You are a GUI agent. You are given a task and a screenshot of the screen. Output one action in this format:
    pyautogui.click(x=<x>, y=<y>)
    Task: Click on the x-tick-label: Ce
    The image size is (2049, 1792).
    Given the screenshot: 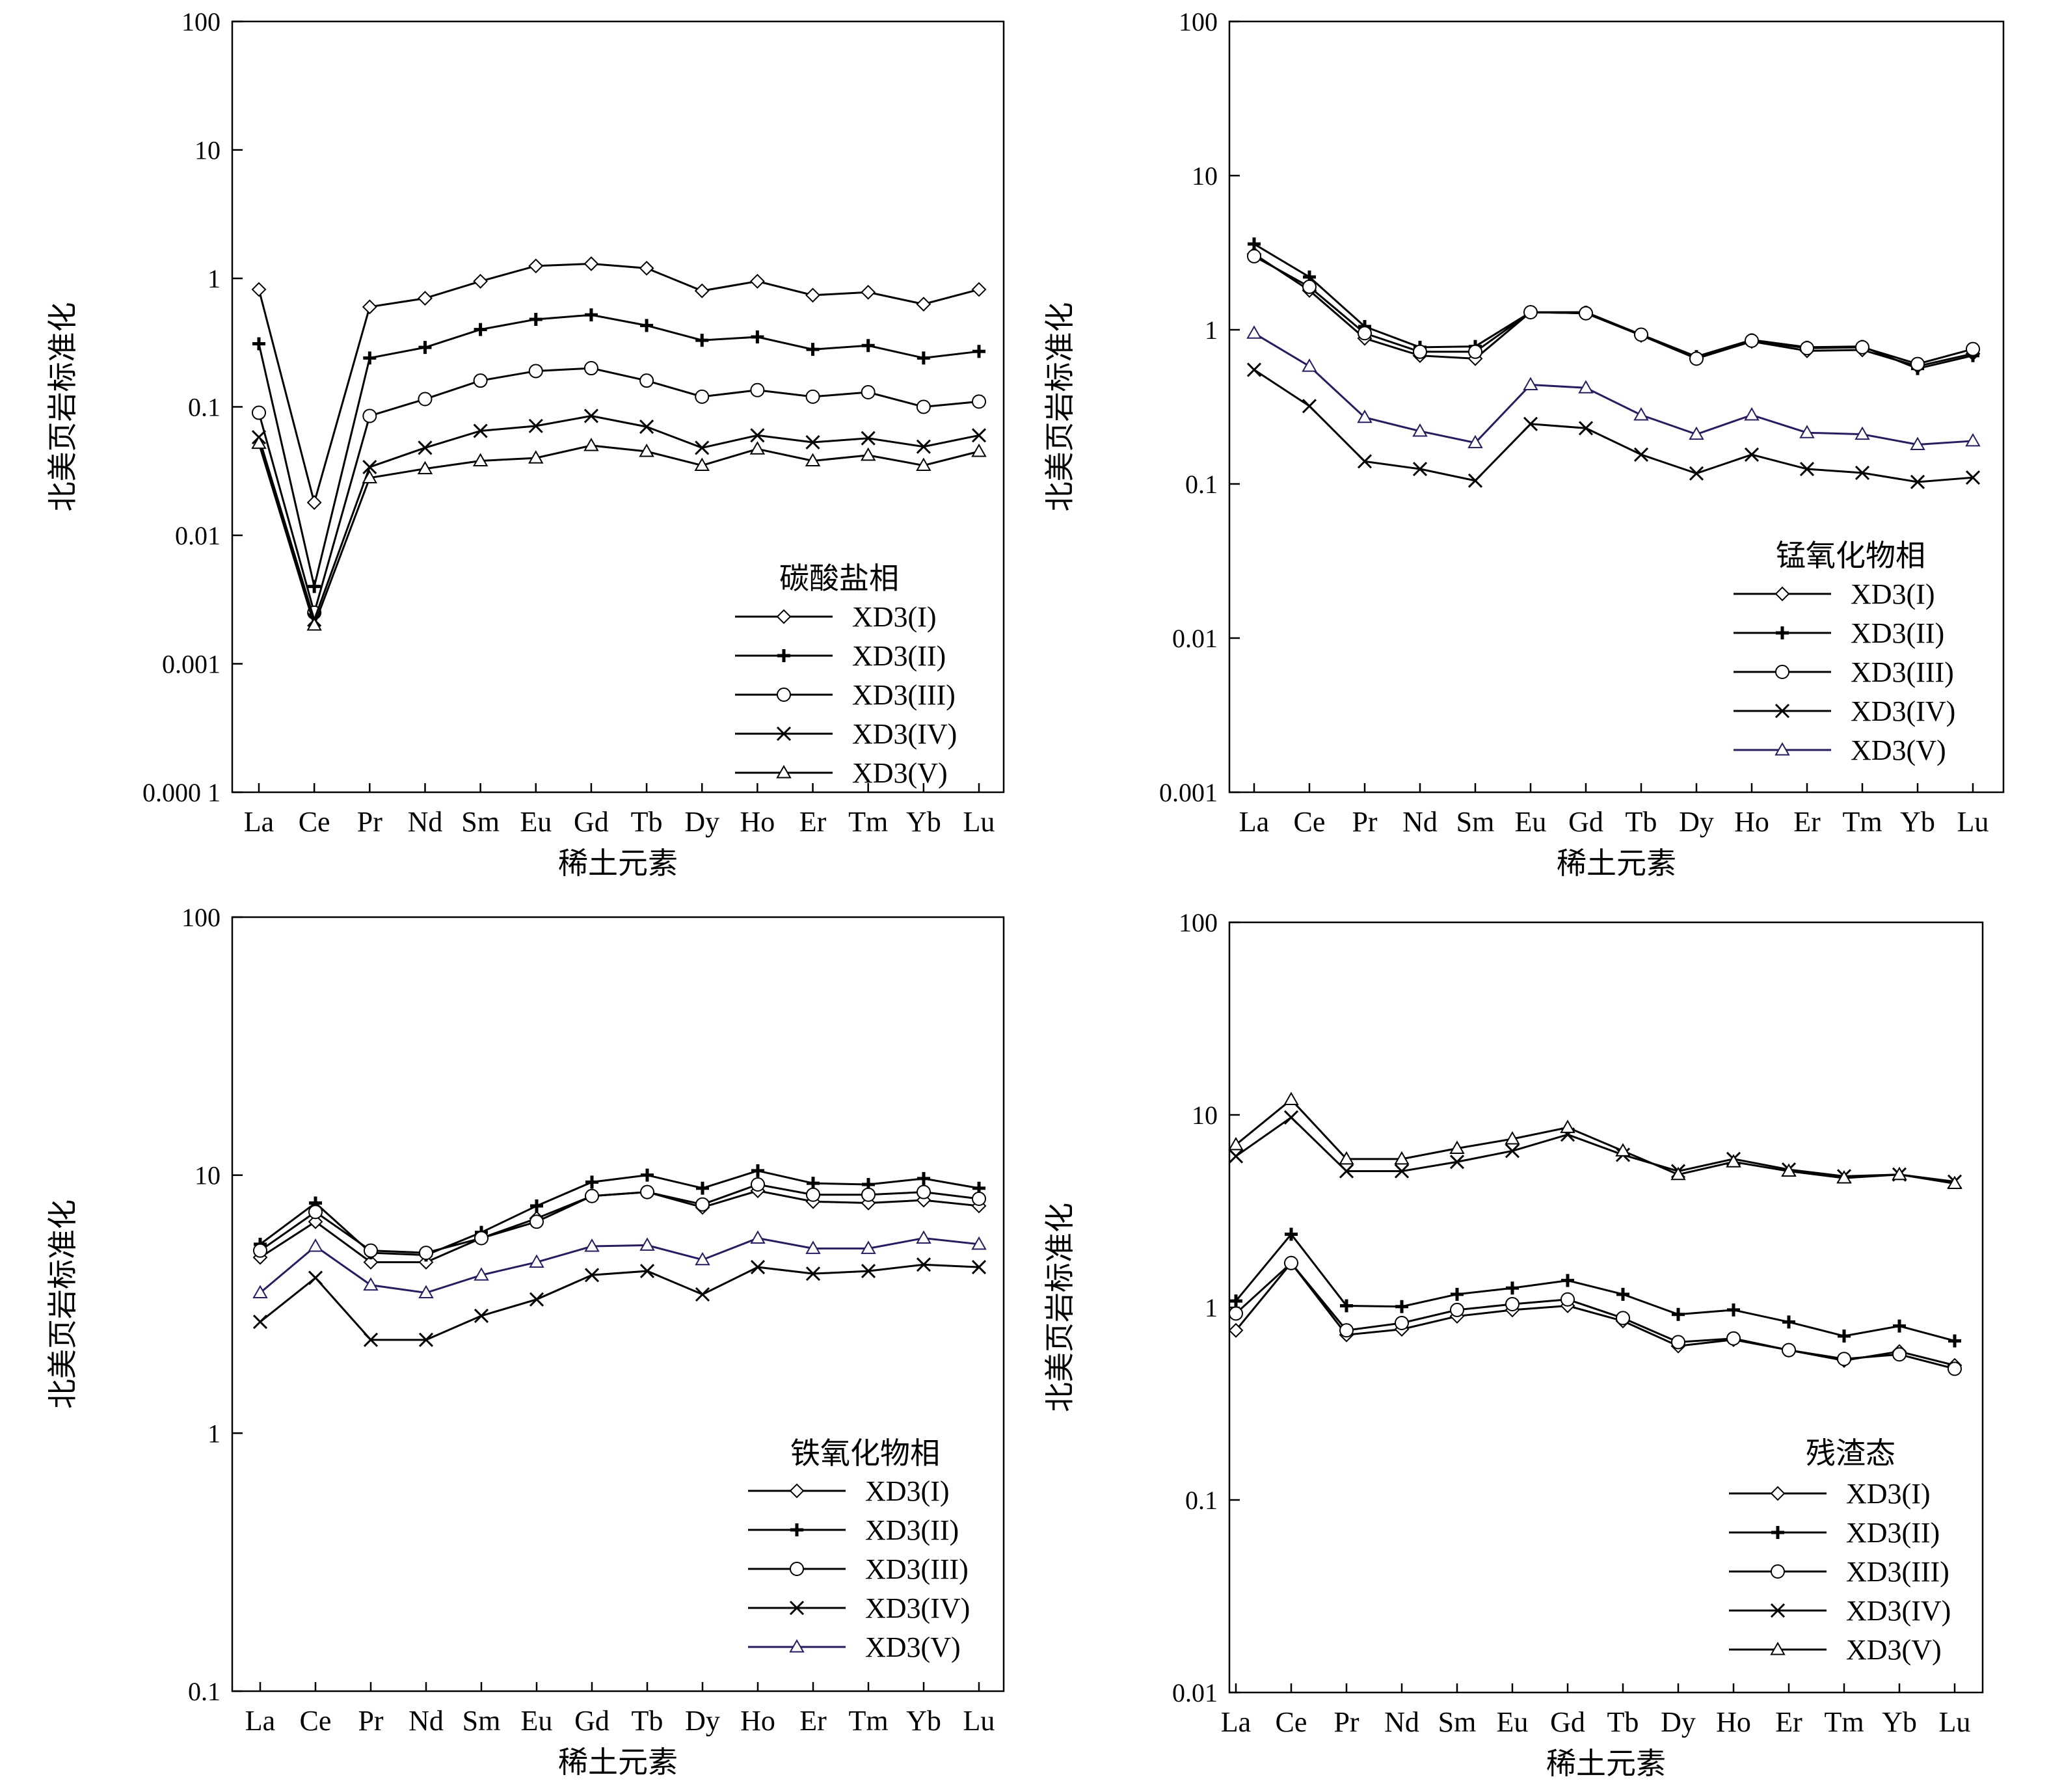 What is the action you would take?
    pyautogui.click(x=1310, y=822)
    